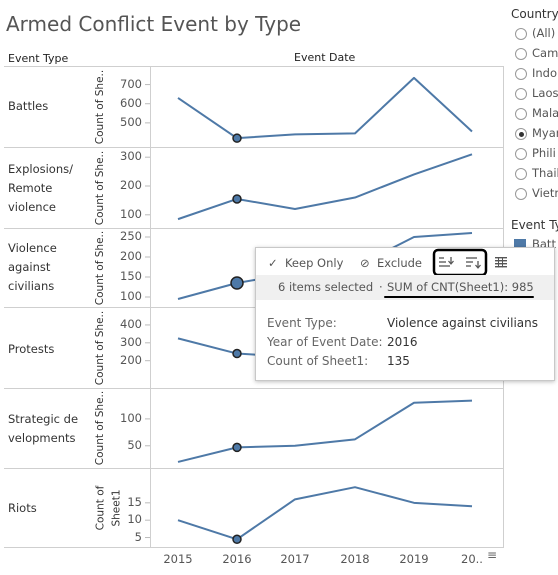  I want to click on x-tick-label: 2017, so click(295, 559).